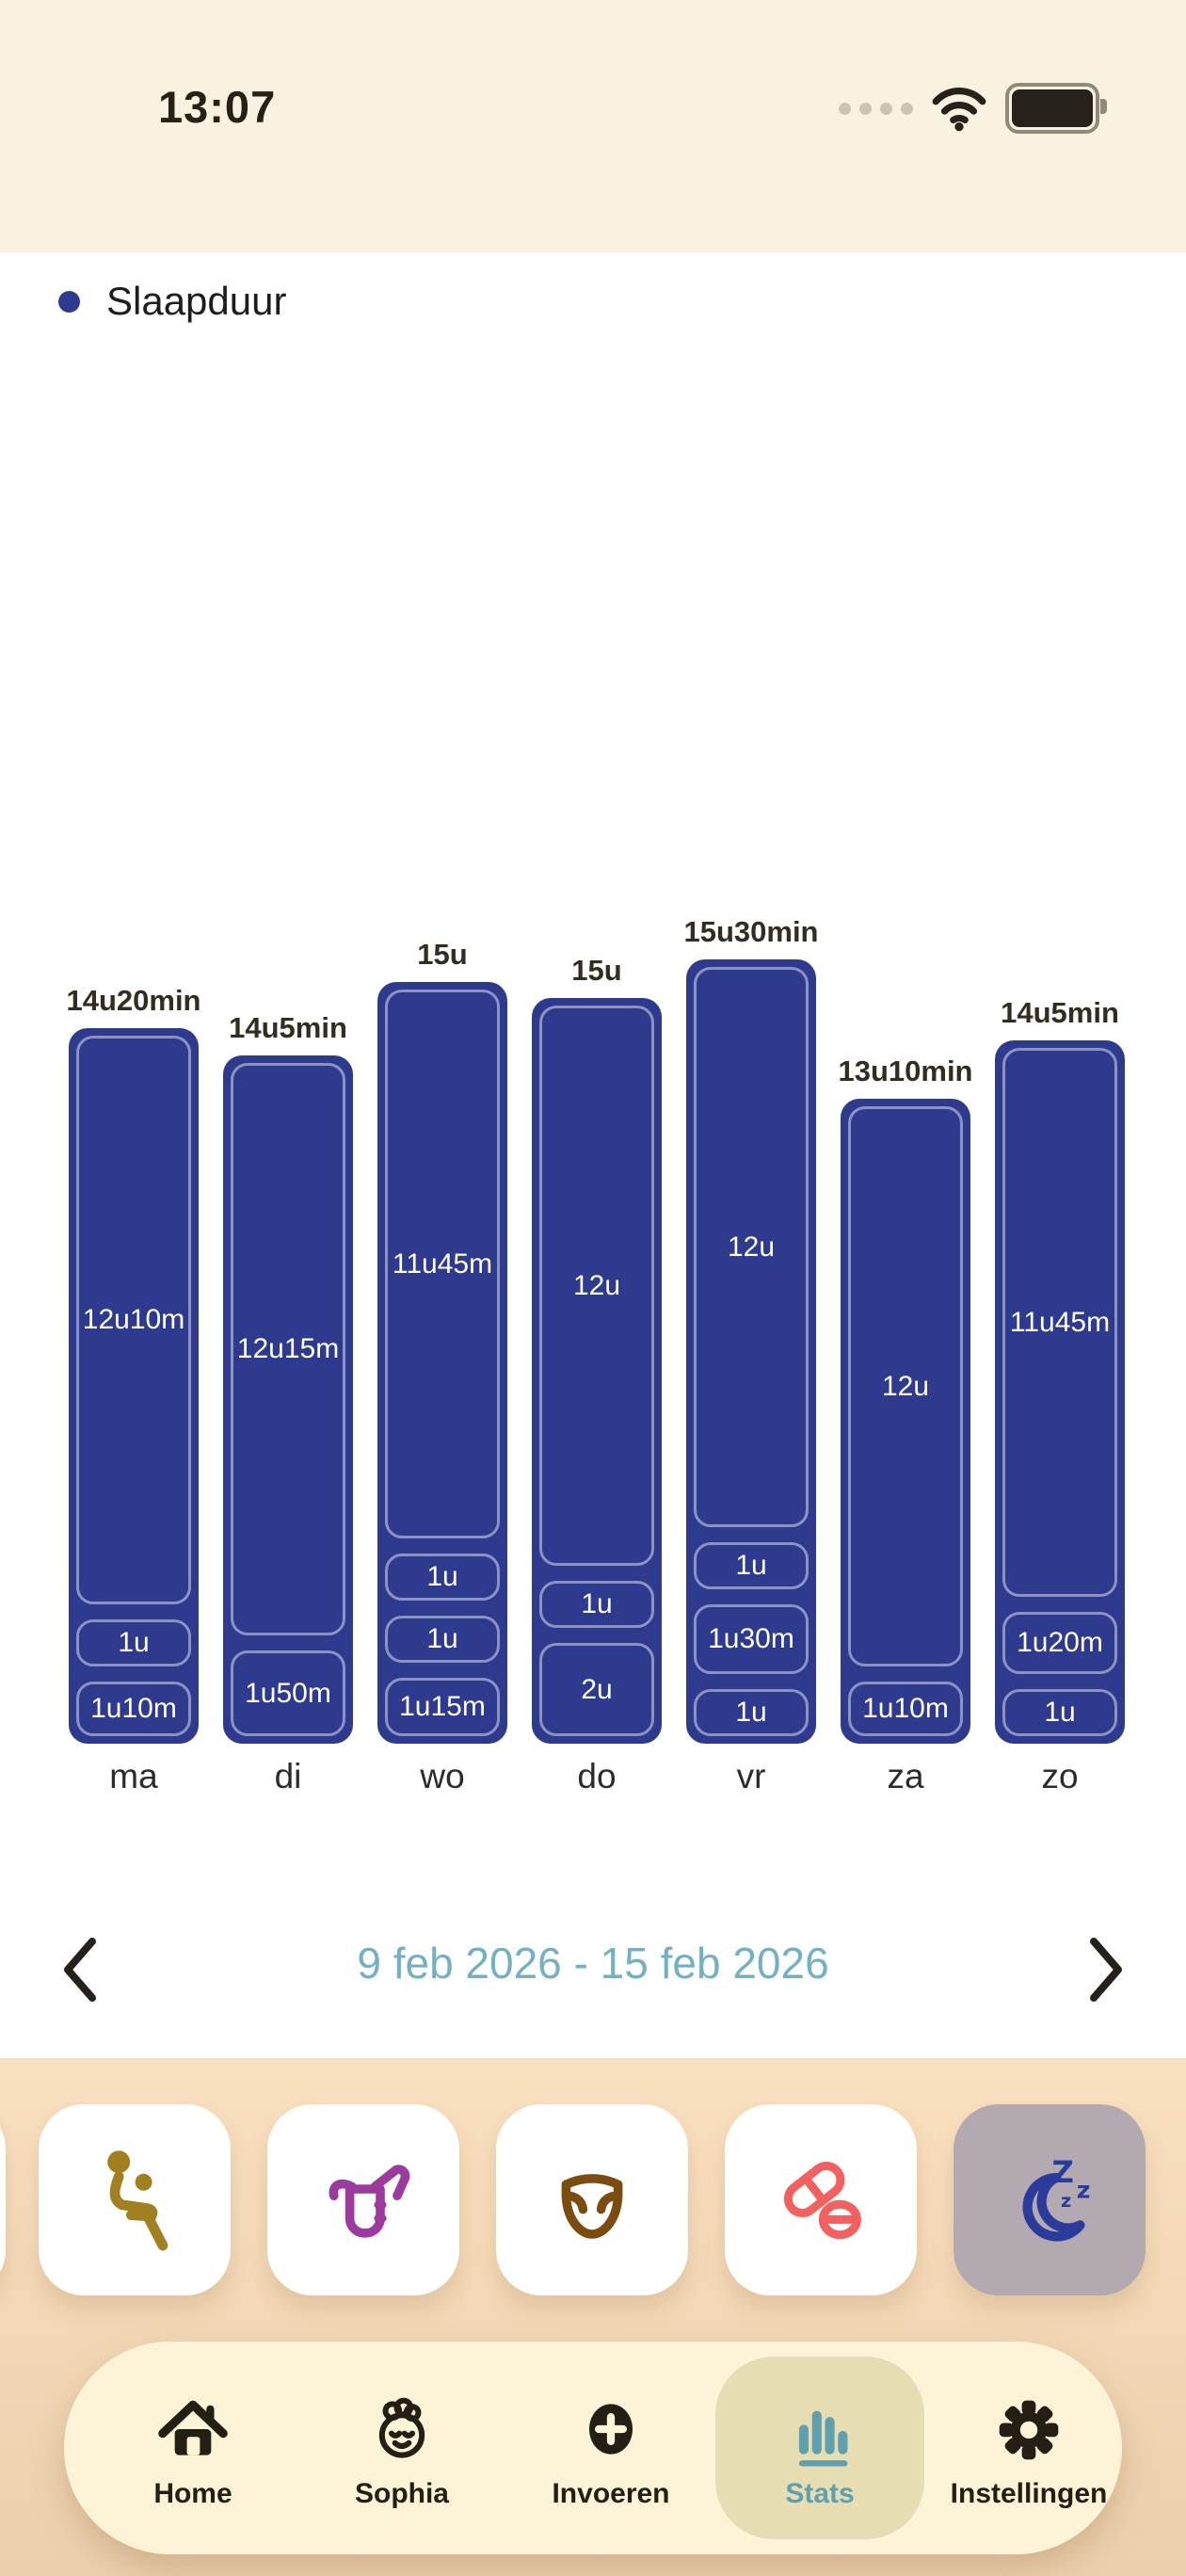 This screenshot has height=2576, width=1186. Describe the element at coordinates (751, 1776) in the screenshot. I see `day-label-vr: vr` at that location.